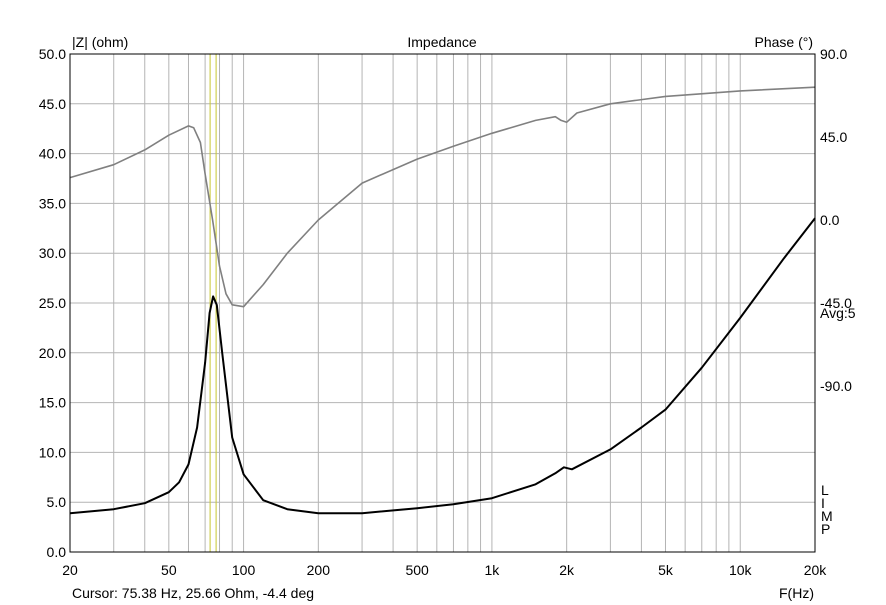  I want to click on y-tick-label-left: 10.0, so click(52, 452).